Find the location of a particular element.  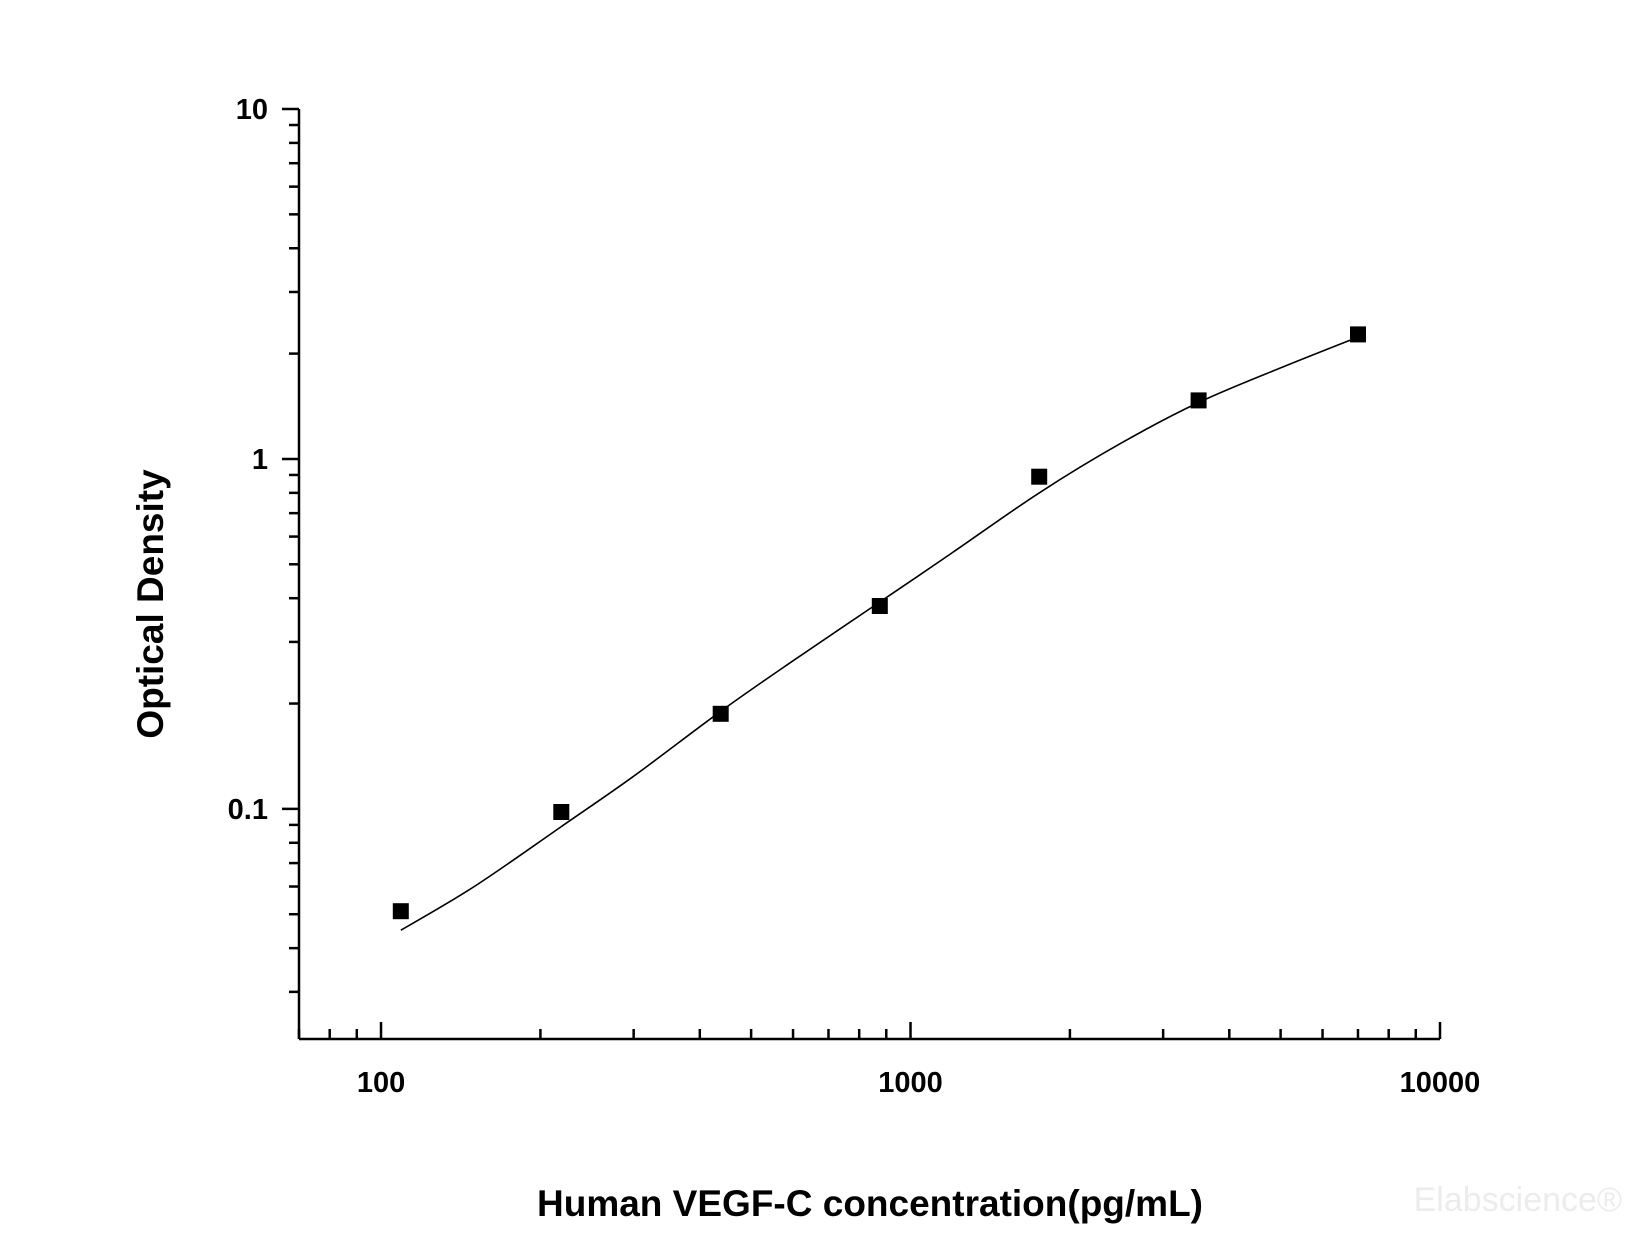

x-tick-label: 100 is located at coordinates (381, 1083).